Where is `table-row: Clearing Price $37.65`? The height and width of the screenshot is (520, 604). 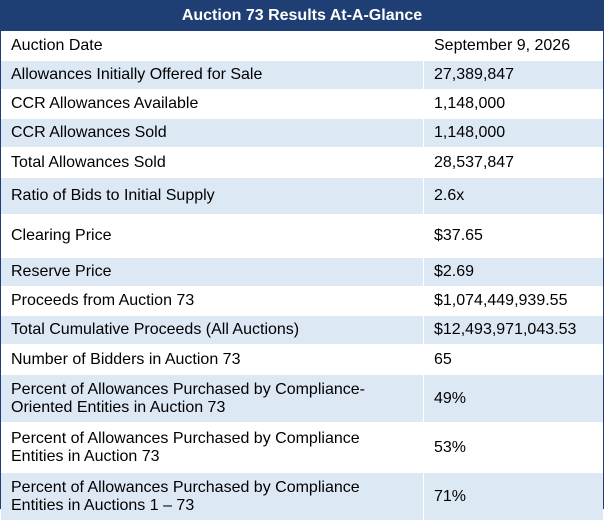 table-row: Clearing Price $37.65 is located at coordinates (302, 235).